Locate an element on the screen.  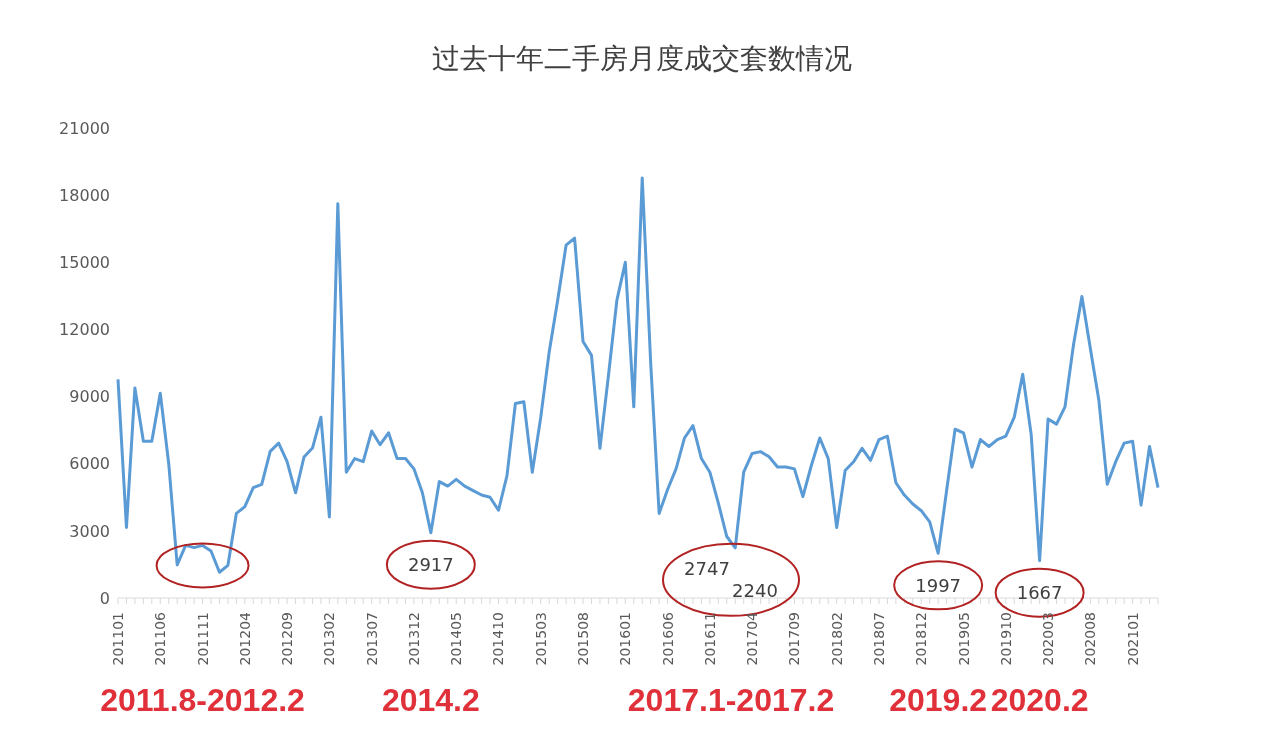
x-tick-label: 201709 is located at coordinates (794, 639).